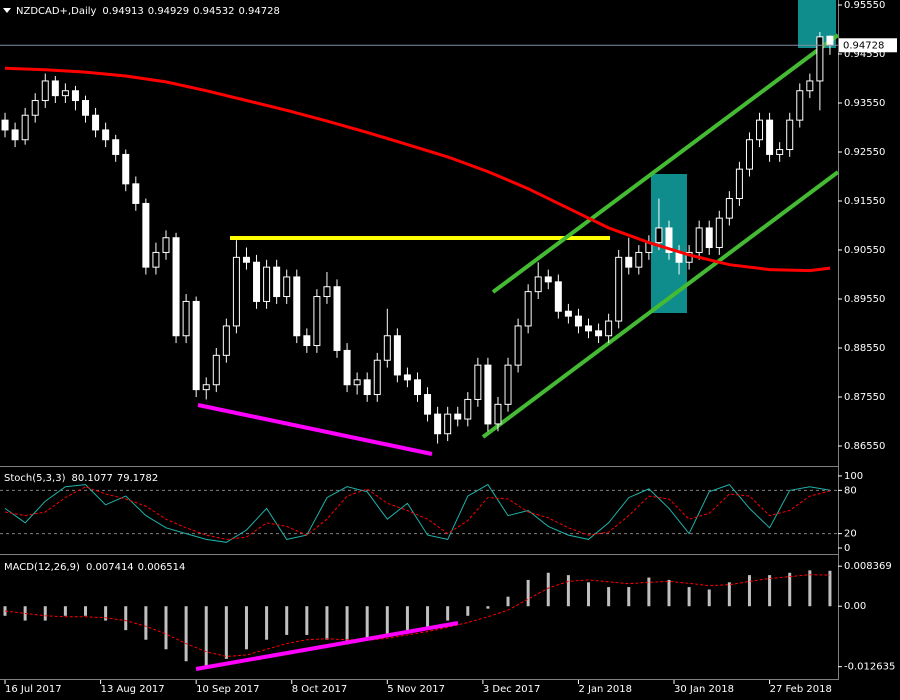 The height and width of the screenshot is (700, 900). Describe the element at coordinates (864, 348) in the screenshot. I see `y-tick-label: 0.88550` at that location.